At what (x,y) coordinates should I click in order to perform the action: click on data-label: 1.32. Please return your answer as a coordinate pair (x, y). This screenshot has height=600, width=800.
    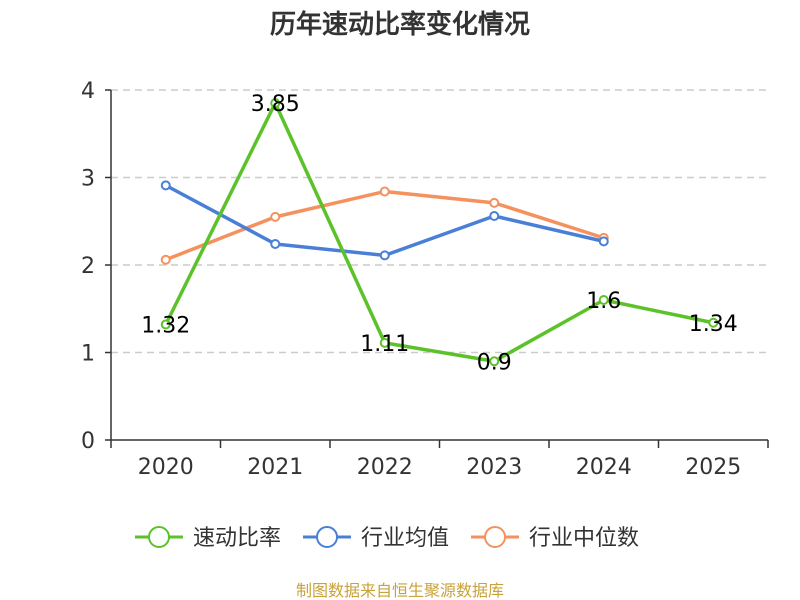
    Looking at the image, I should click on (165, 326).